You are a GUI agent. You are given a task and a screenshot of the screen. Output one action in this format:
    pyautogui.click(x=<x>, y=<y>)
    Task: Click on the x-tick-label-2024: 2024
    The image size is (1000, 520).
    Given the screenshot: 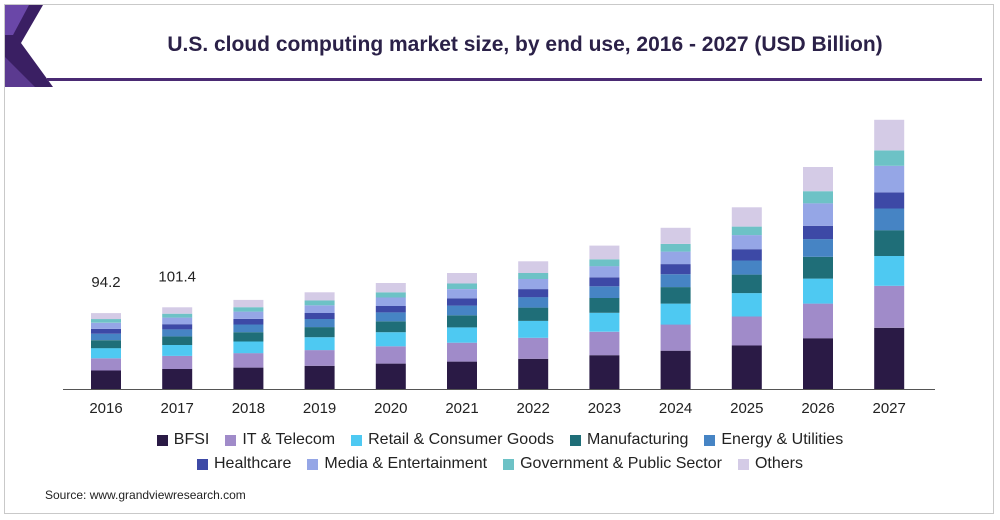 What is the action you would take?
    pyautogui.click(x=675, y=408)
    